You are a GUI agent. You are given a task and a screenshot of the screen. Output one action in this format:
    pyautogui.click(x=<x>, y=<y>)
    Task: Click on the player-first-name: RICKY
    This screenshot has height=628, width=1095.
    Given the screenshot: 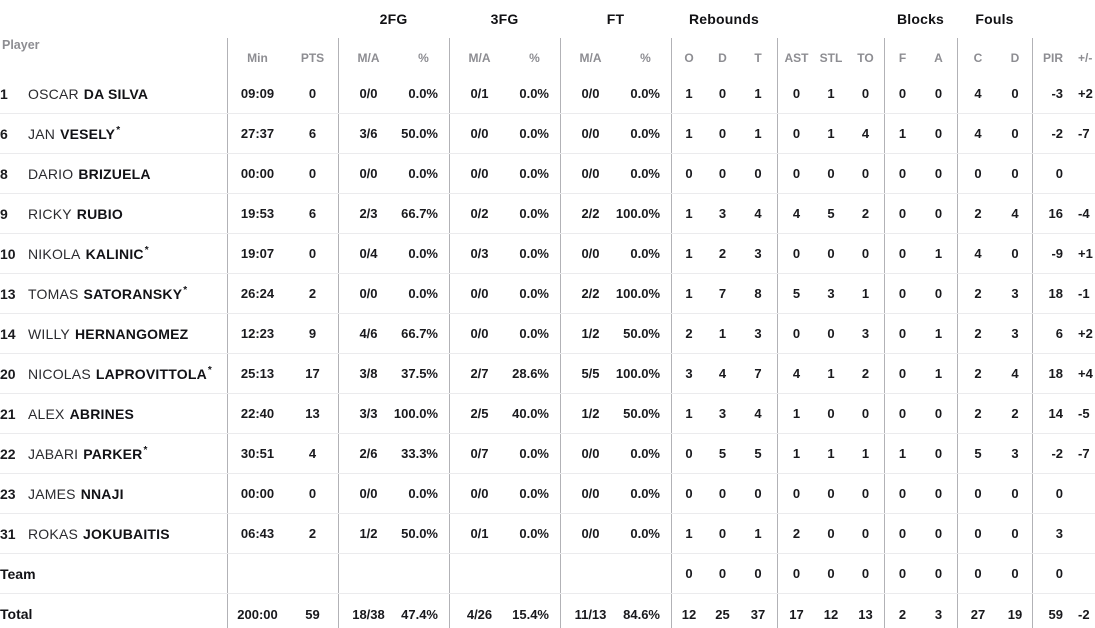 What is the action you would take?
    pyautogui.click(x=50, y=213)
    